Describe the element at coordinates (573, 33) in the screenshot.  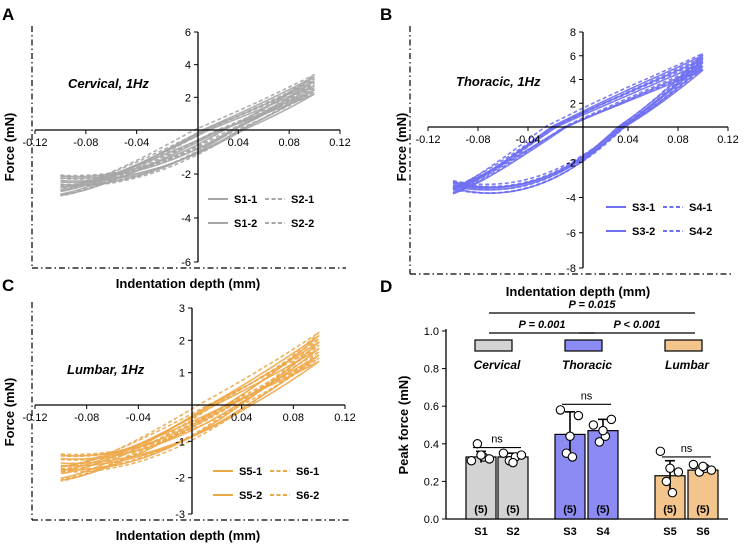
I see `y-tick-label: 8` at that location.